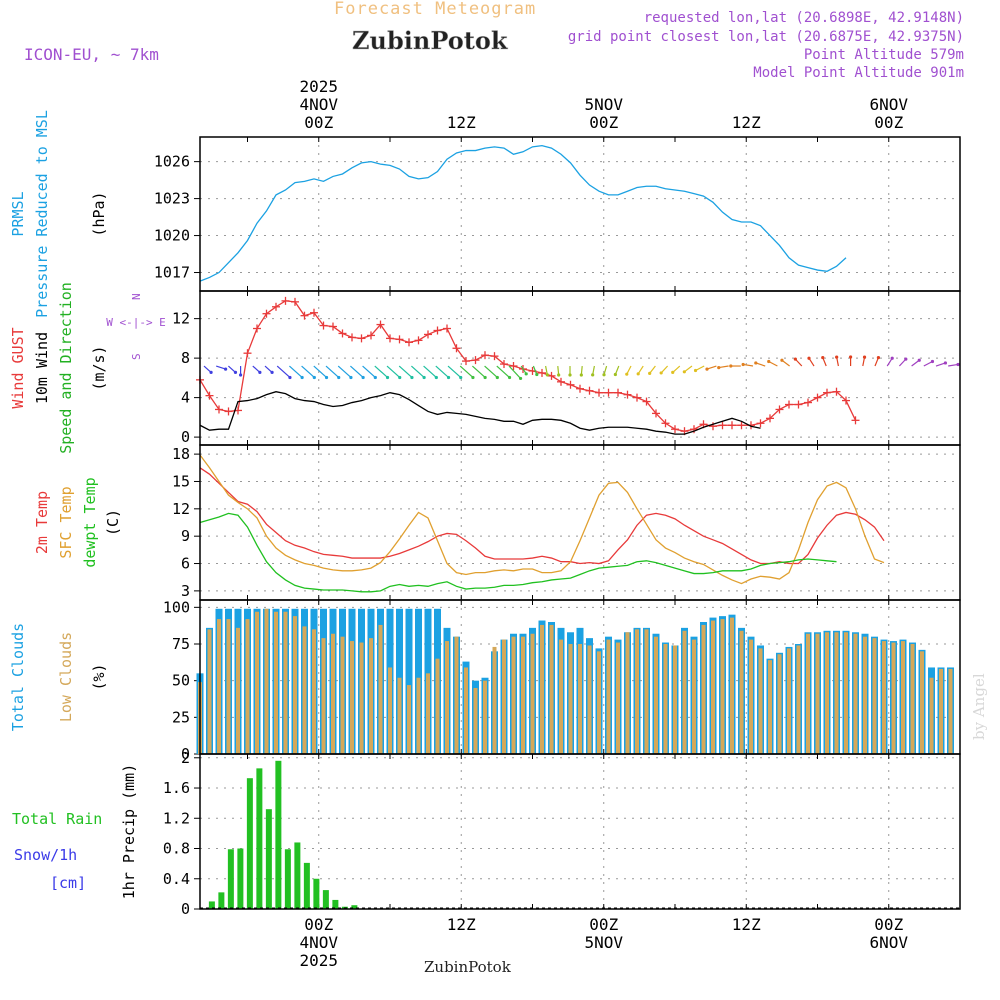 The image size is (1000, 1000). What do you see at coordinates (176, 788) in the screenshot?
I see `y-tick-label: 1.6` at bounding box center [176, 788].